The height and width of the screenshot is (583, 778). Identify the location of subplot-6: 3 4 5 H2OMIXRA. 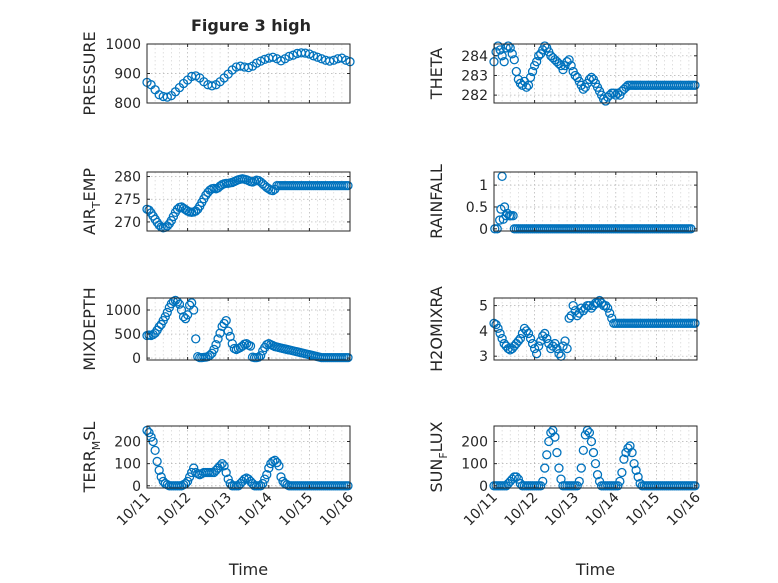
(563, 329).